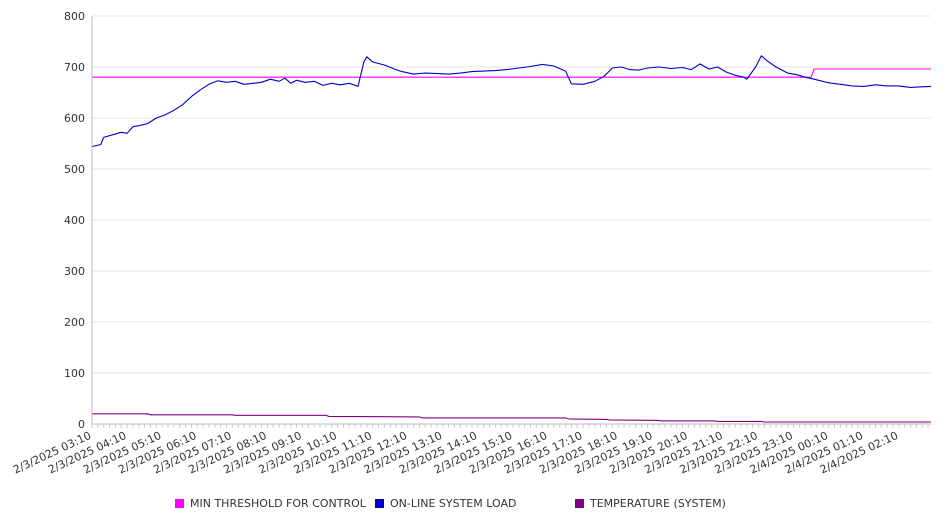 This screenshot has width=946, height=526. Describe the element at coordinates (179, 503) in the screenshot. I see `legend-swatch-min-threshold` at that location.